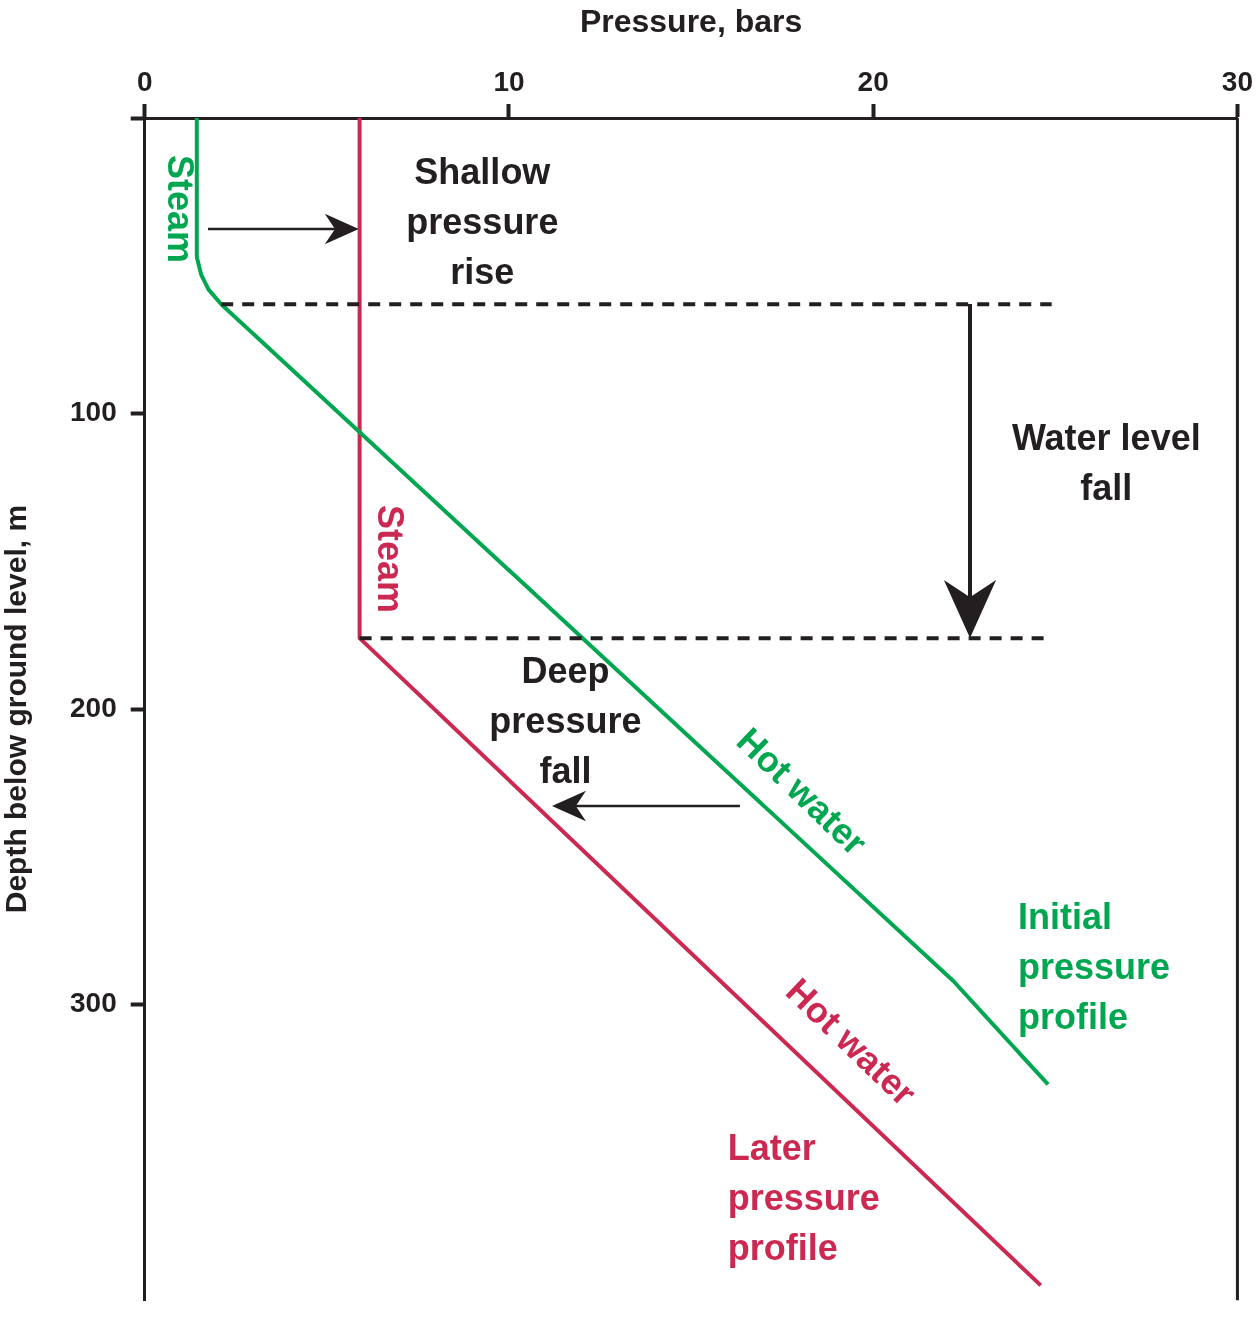  What do you see at coordinates (873, 81) in the screenshot?
I see `x-tick-label: 20` at bounding box center [873, 81].